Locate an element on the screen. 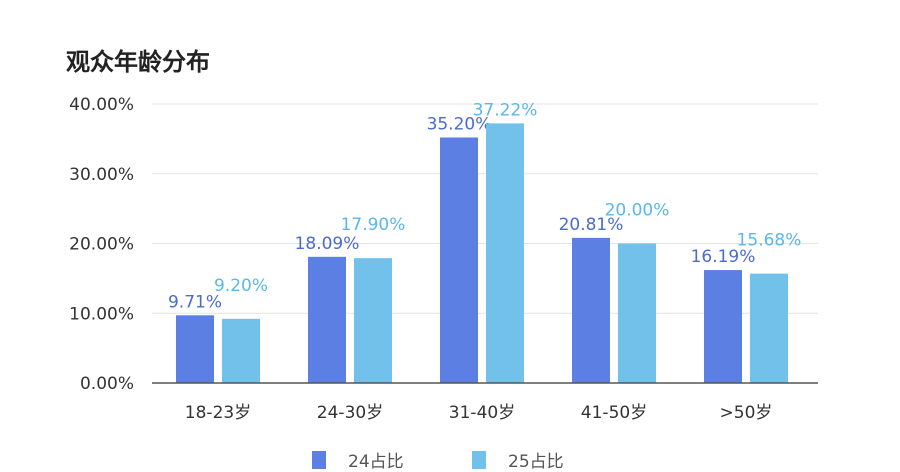 This screenshot has height=472, width=900. x-tick-label: 41-50岁 is located at coordinates (614, 413).